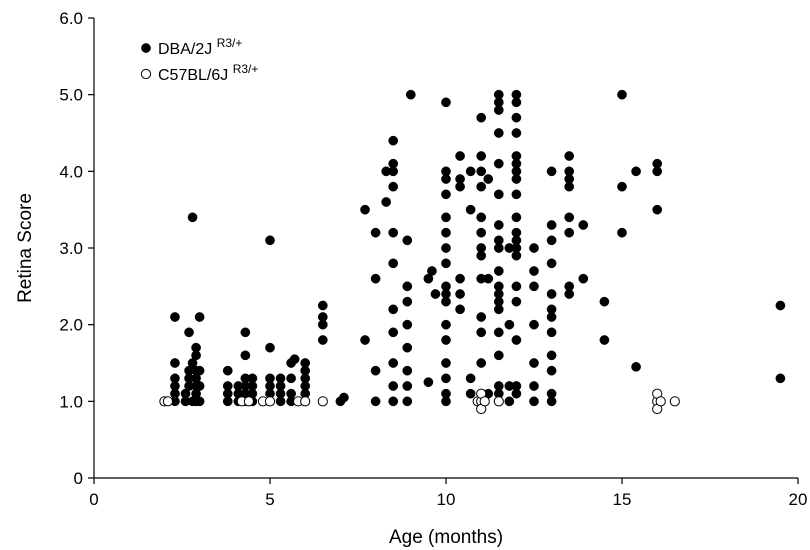  I want to click on y-tick-label-4: 4.0, so click(71, 171).